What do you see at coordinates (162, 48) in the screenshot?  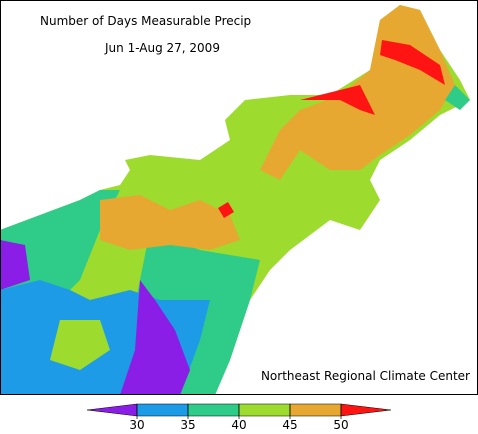 I see `map-subtitle: Jun 1-Aug 27, 2009` at bounding box center [162, 48].